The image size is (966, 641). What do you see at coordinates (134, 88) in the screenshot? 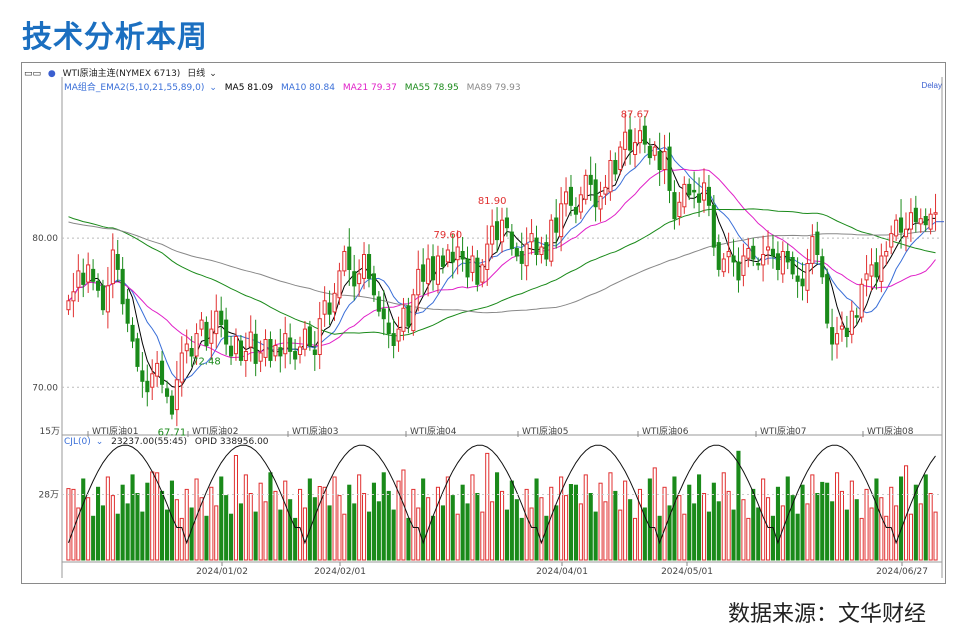
I see `ma-legend-label: MA组合_EMA2(5,10,21,55,89,0)` at bounding box center [134, 88].